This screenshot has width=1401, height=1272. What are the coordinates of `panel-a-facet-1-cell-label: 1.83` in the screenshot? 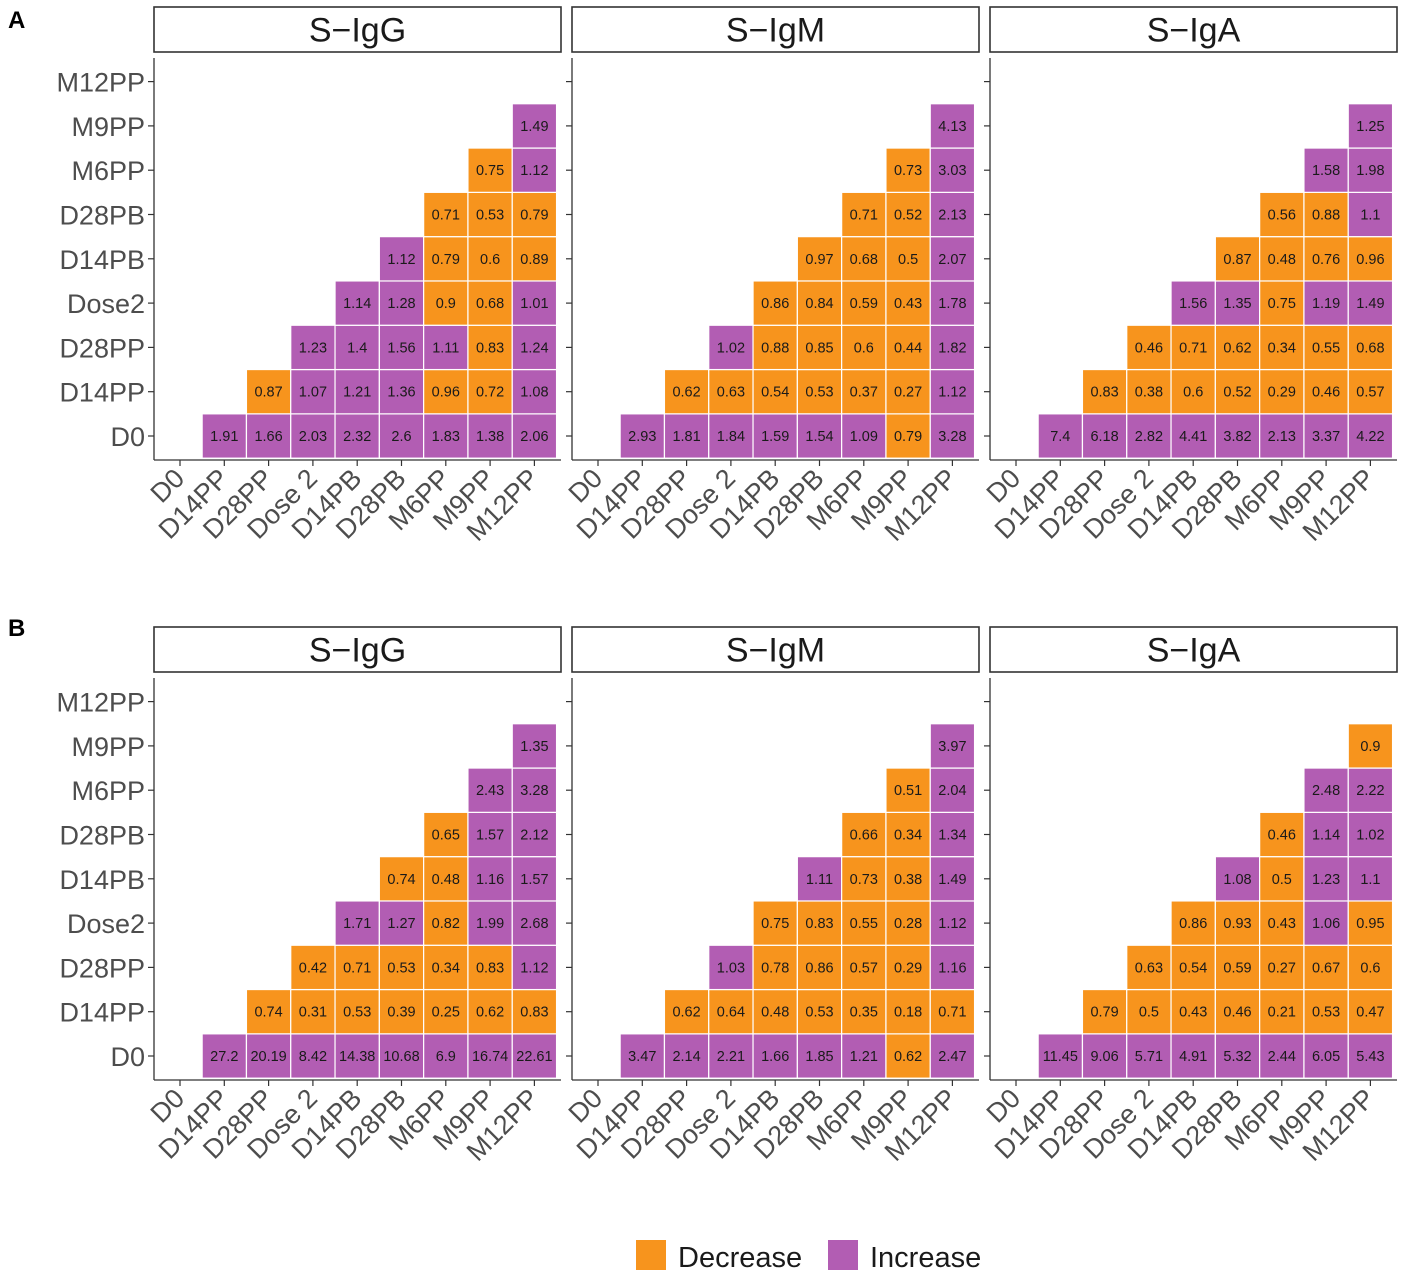 It's located at (446, 437).